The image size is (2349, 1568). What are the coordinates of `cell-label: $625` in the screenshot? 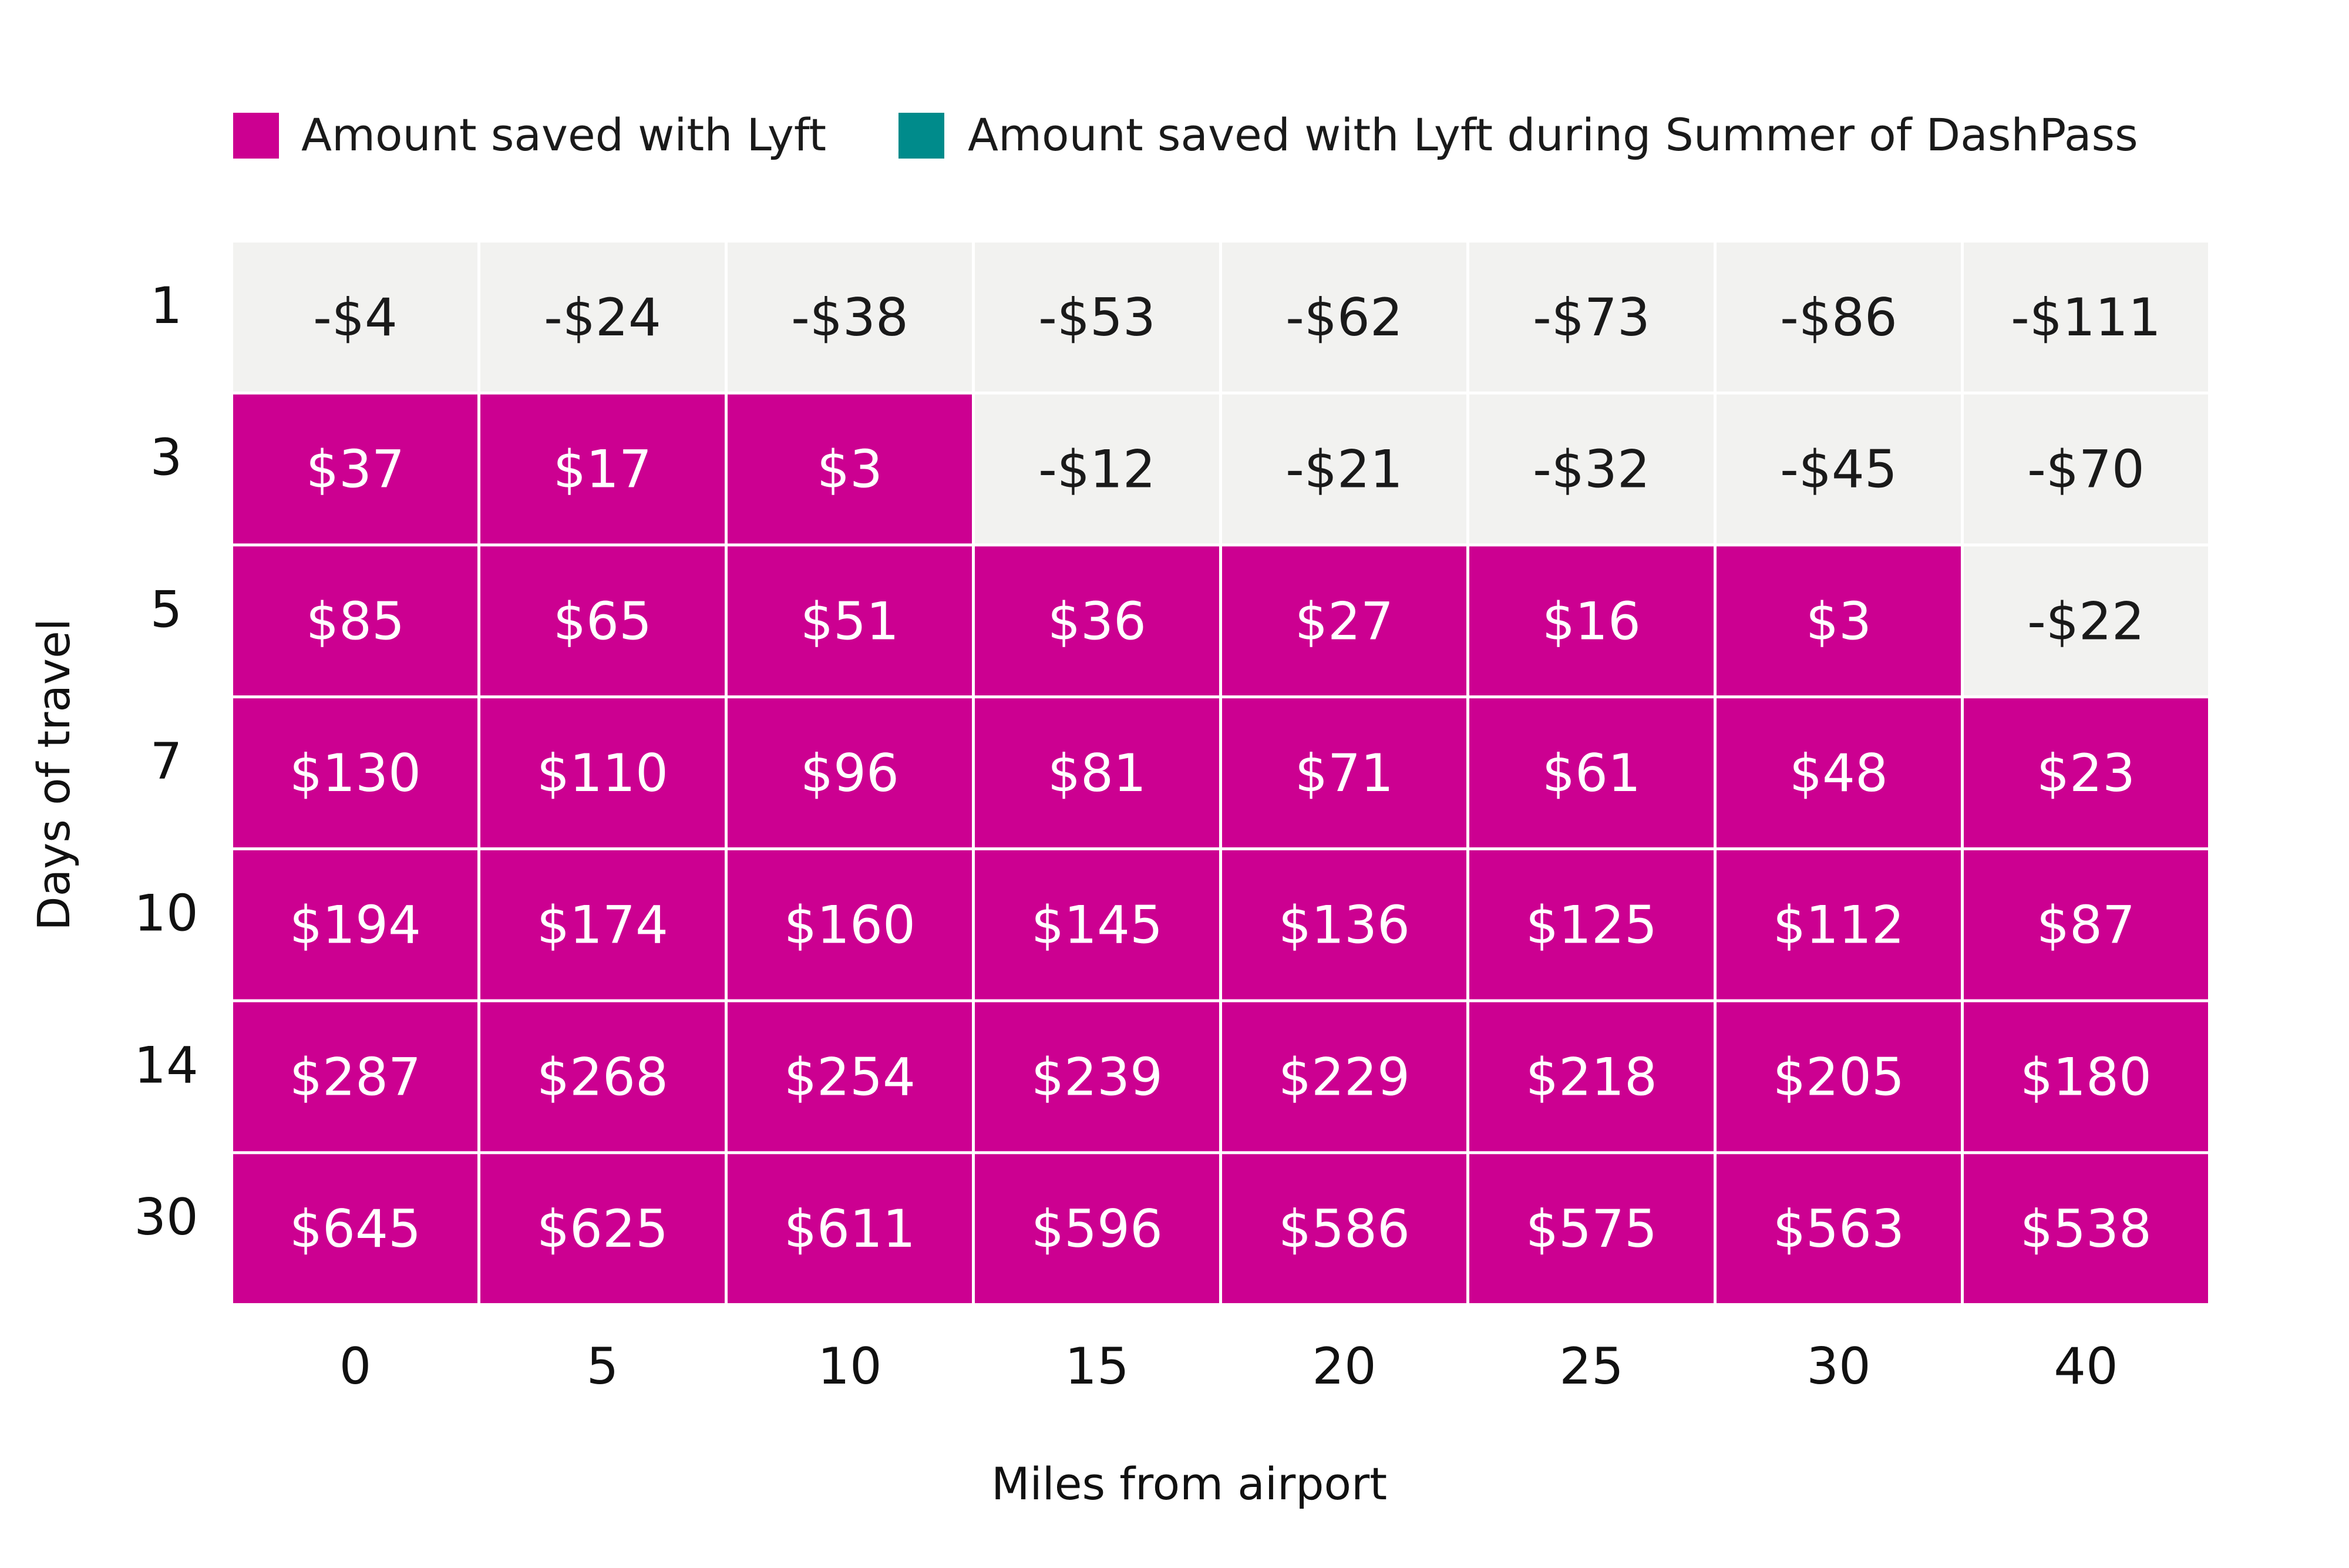 It's located at (602, 1229).